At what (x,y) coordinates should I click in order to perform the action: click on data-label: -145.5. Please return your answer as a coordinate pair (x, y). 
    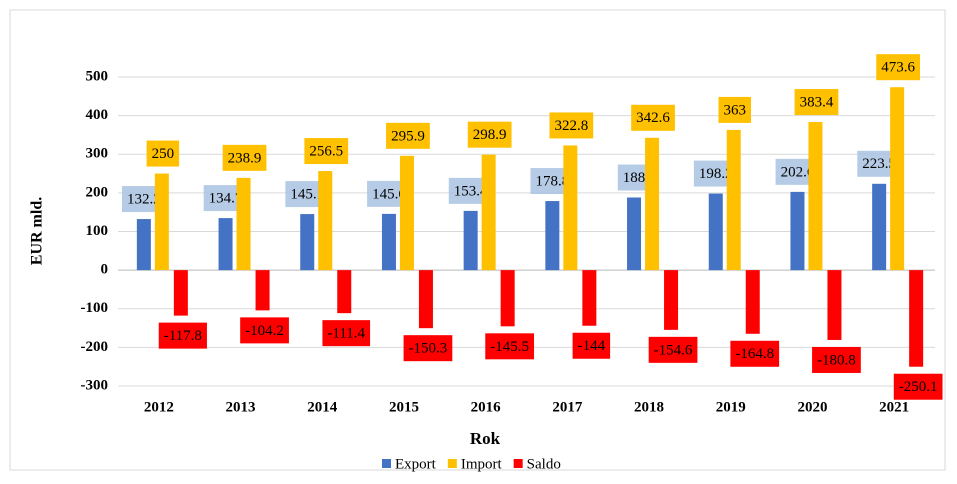
    Looking at the image, I should click on (509, 347).